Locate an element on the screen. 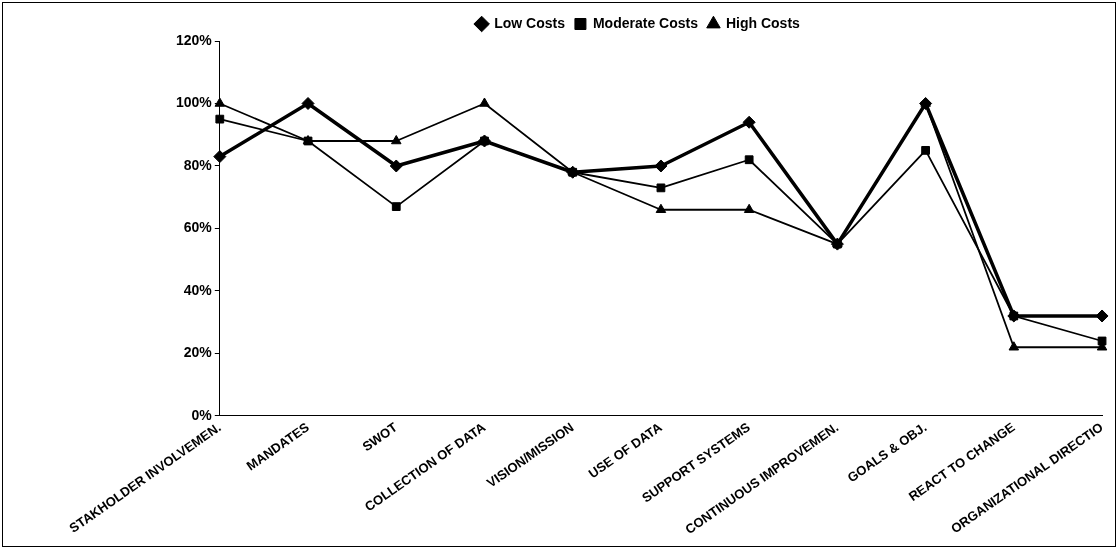 The image size is (1120, 551). legend-label: Low Costs is located at coordinates (530, 22).